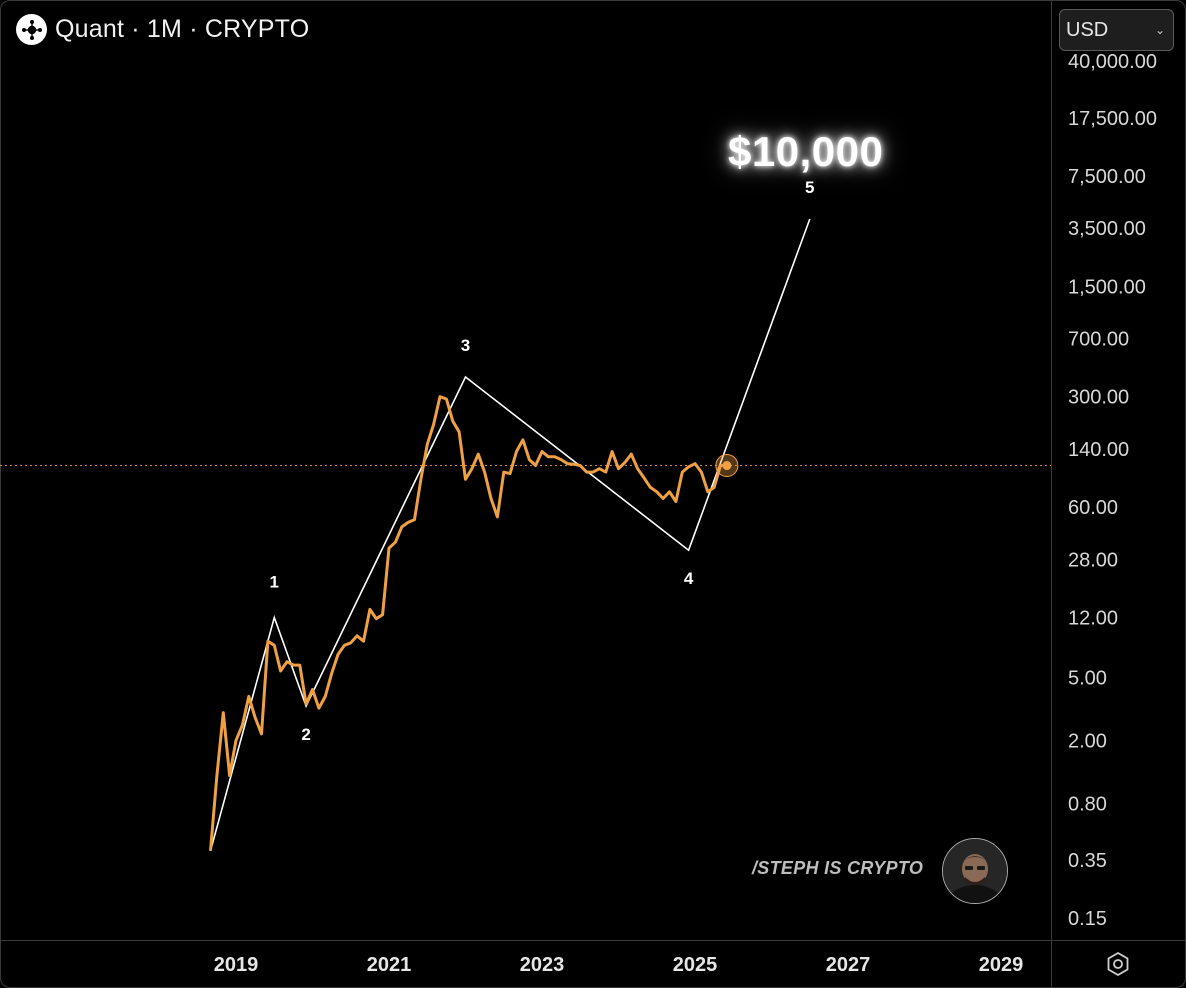  Describe the element at coordinates (806, 151) in the screenshot. I see `target-price-label: $10,000` at that location.